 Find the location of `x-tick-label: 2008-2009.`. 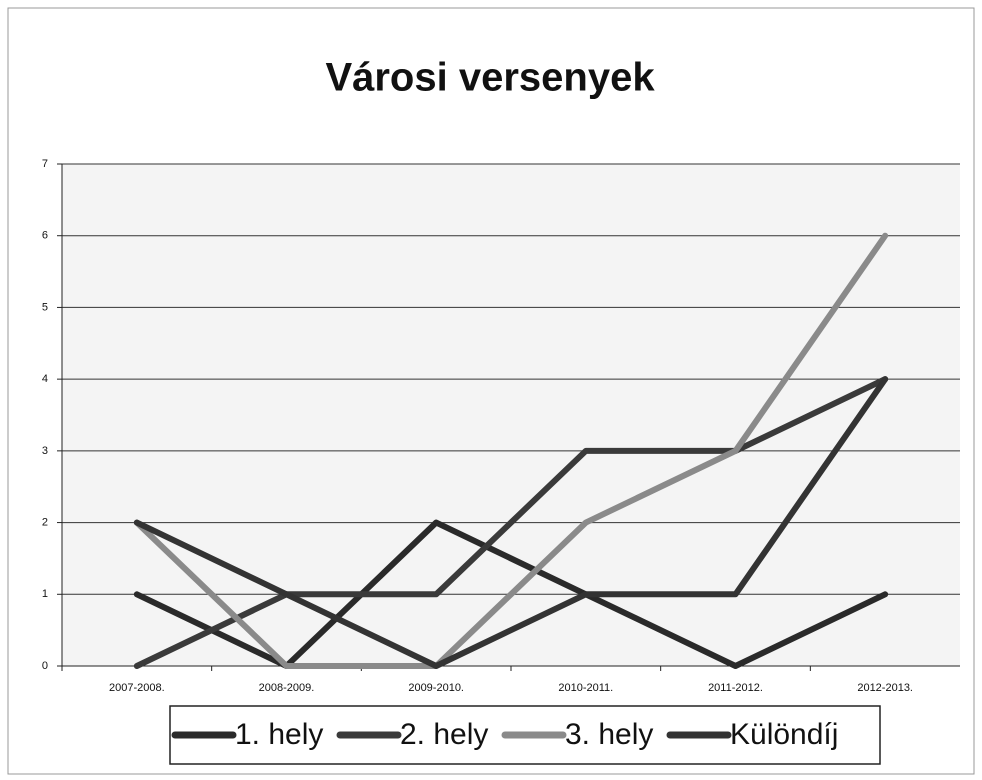

x-tick-label: 2008-2009. is located at coordinates (287, 688).